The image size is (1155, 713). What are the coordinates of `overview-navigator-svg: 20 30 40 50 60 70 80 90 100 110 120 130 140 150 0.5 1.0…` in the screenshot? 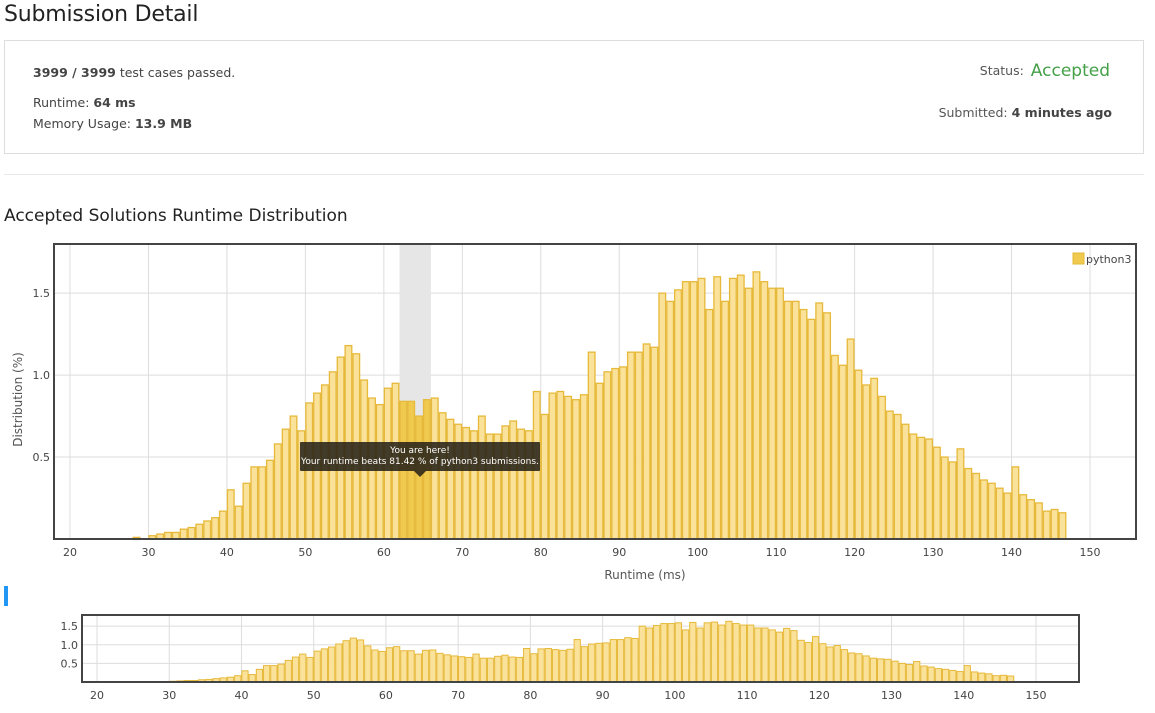 It's located at (577, 660).